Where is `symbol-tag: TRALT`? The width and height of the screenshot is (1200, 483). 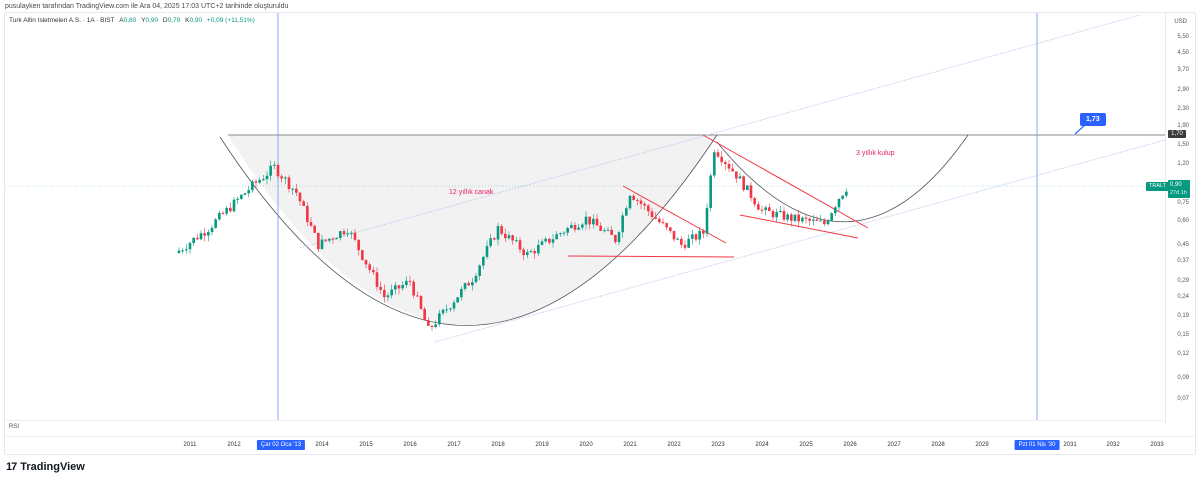 symbol-tag: TRALT is located at coordinates (1158, 186).